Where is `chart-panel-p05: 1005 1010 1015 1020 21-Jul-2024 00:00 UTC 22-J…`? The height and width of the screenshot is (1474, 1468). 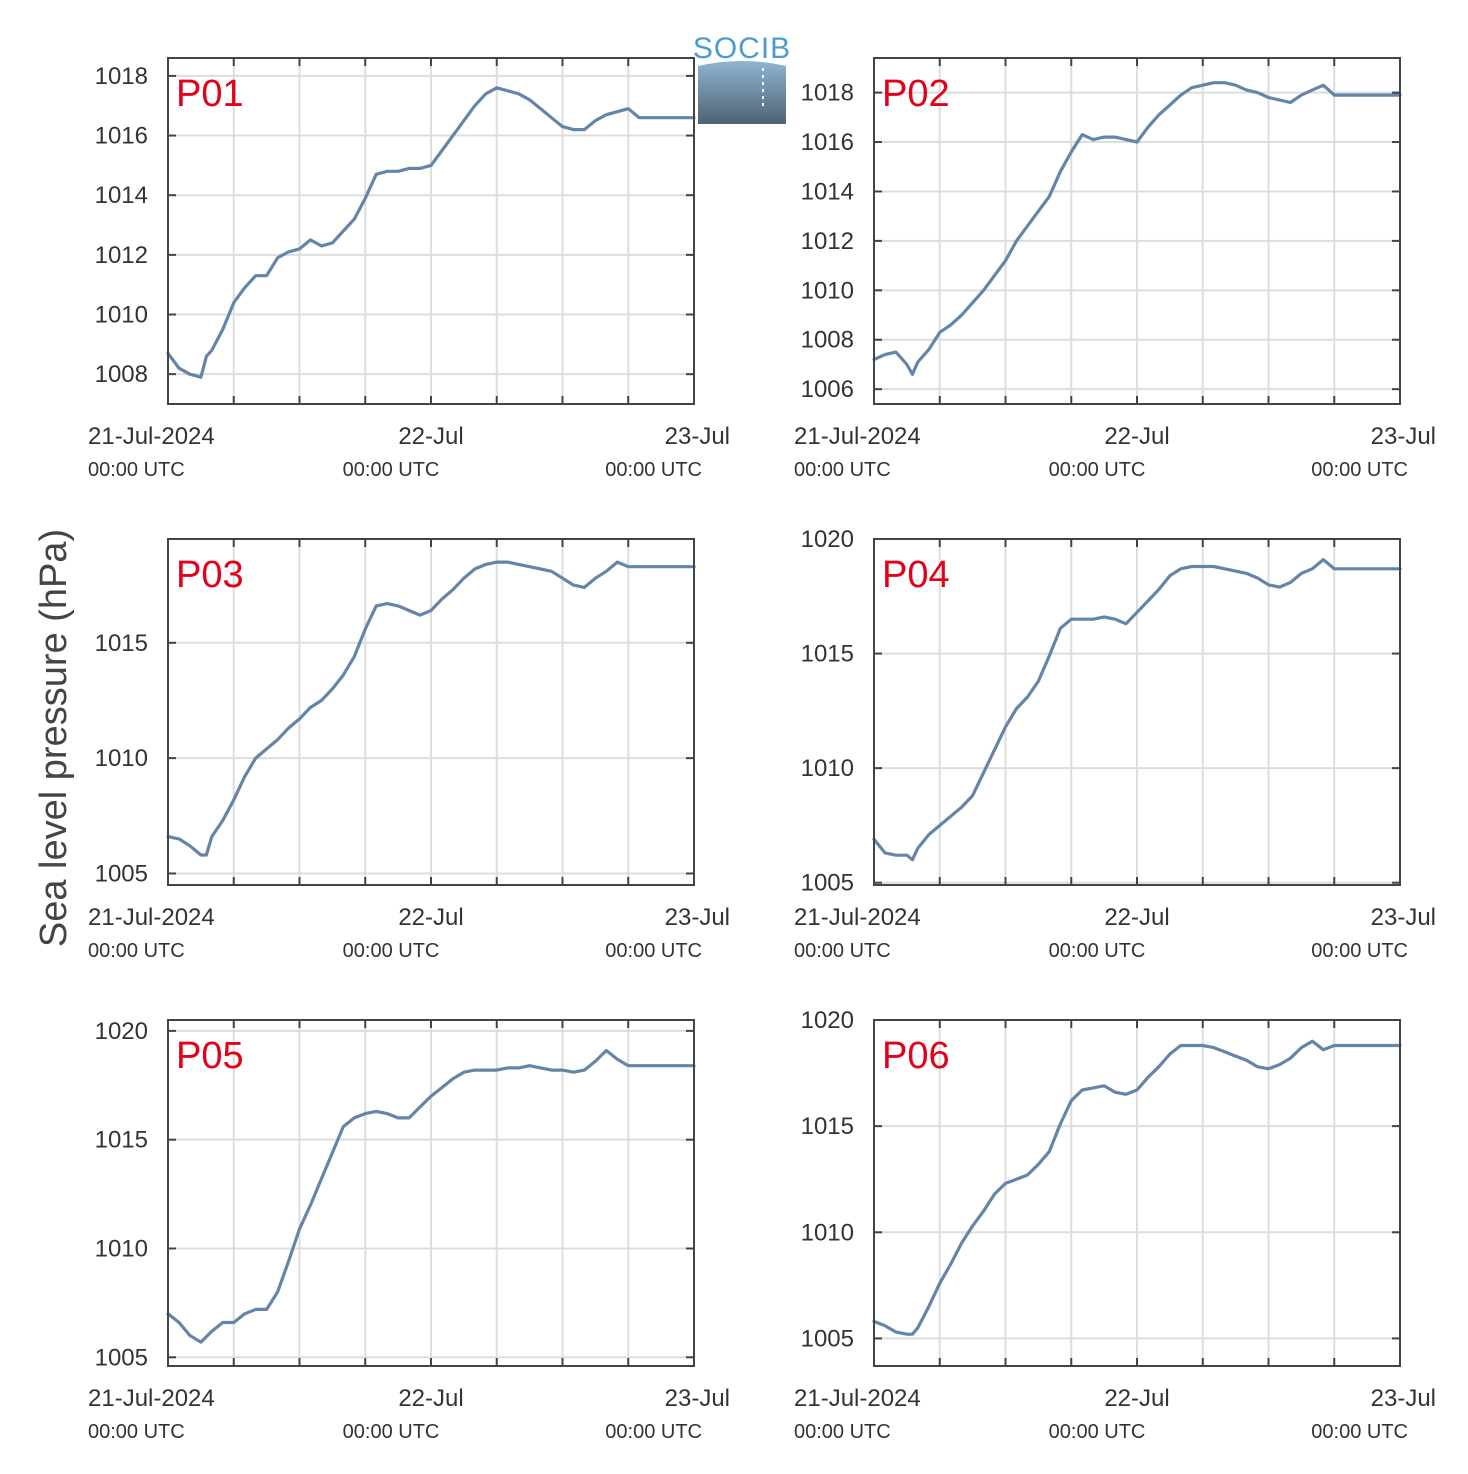
chart-panel-p05: 1005 1010 1015 1020 21-Jul-2024 00:00 UTC 22-J… is located at coordinates (409, 1230).